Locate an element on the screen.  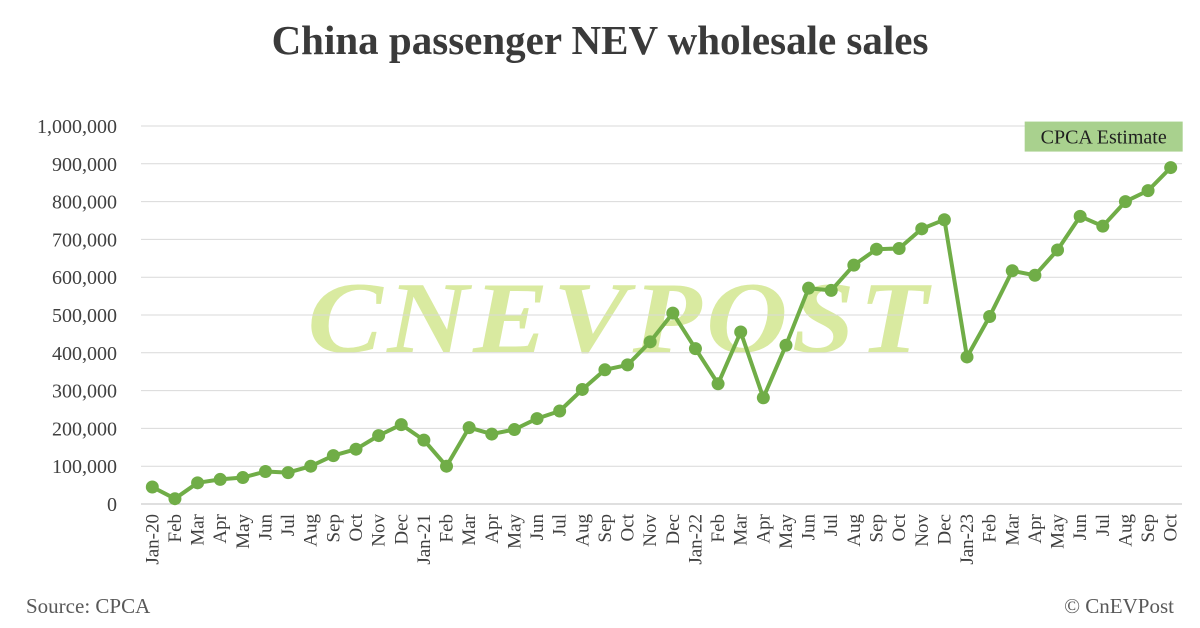
y-tick-label: 300,000 is located at coordinates (84, 392).